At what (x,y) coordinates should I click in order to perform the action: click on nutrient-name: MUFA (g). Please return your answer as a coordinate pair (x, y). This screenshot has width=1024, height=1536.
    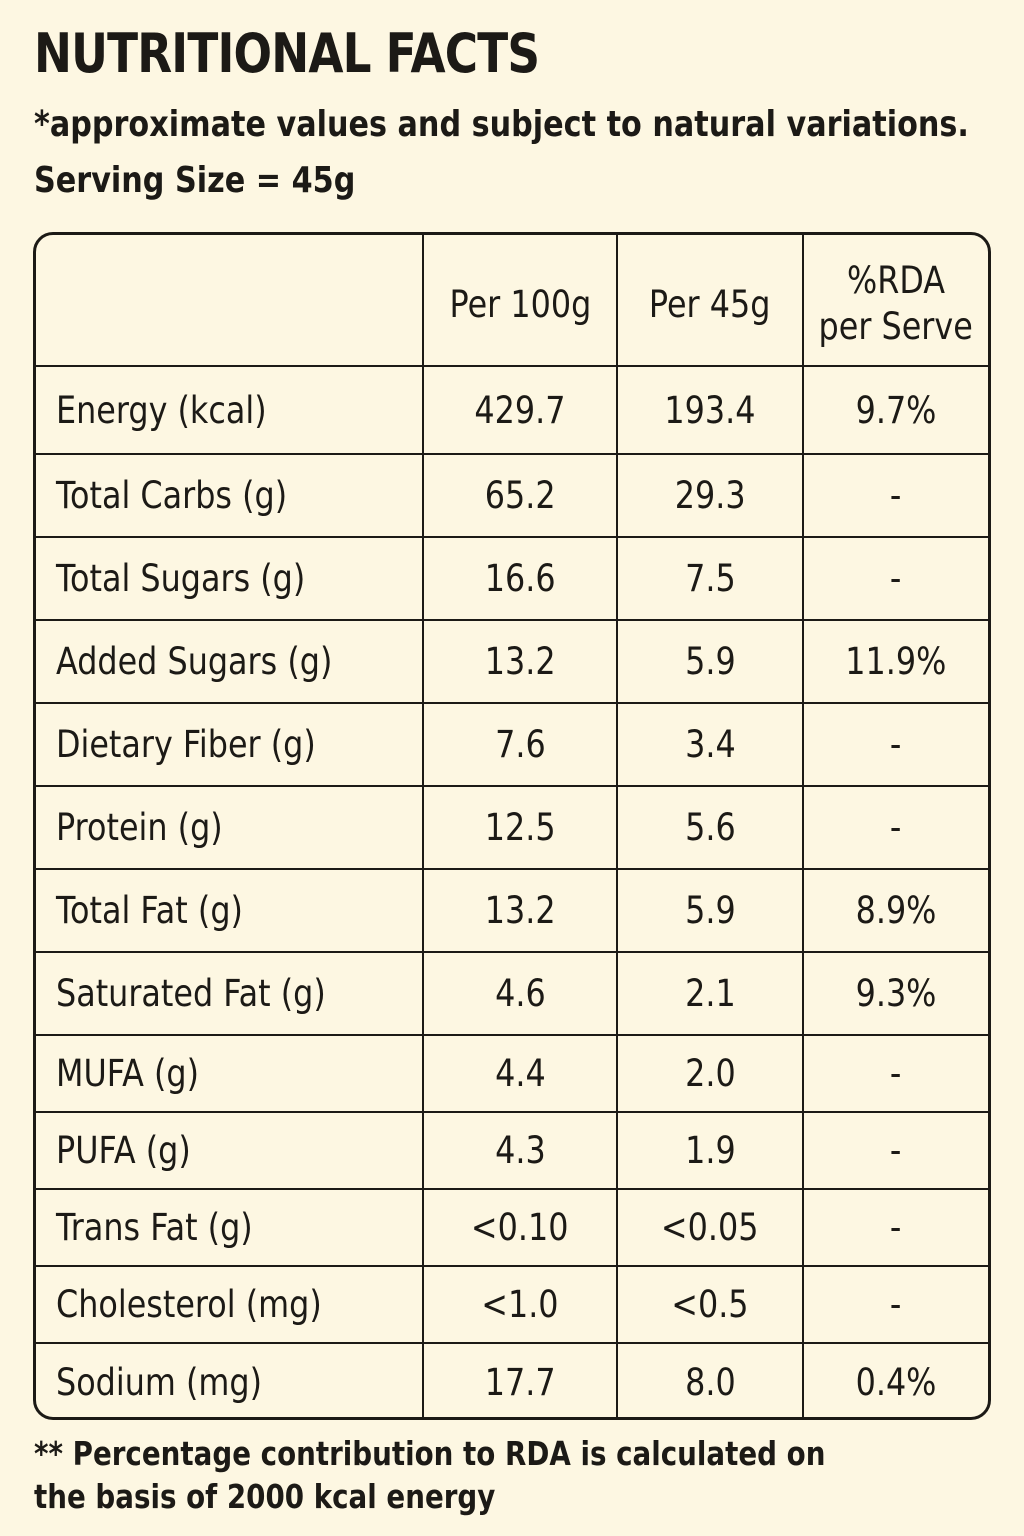
    Looking at the image, I should click on (230, 1073).